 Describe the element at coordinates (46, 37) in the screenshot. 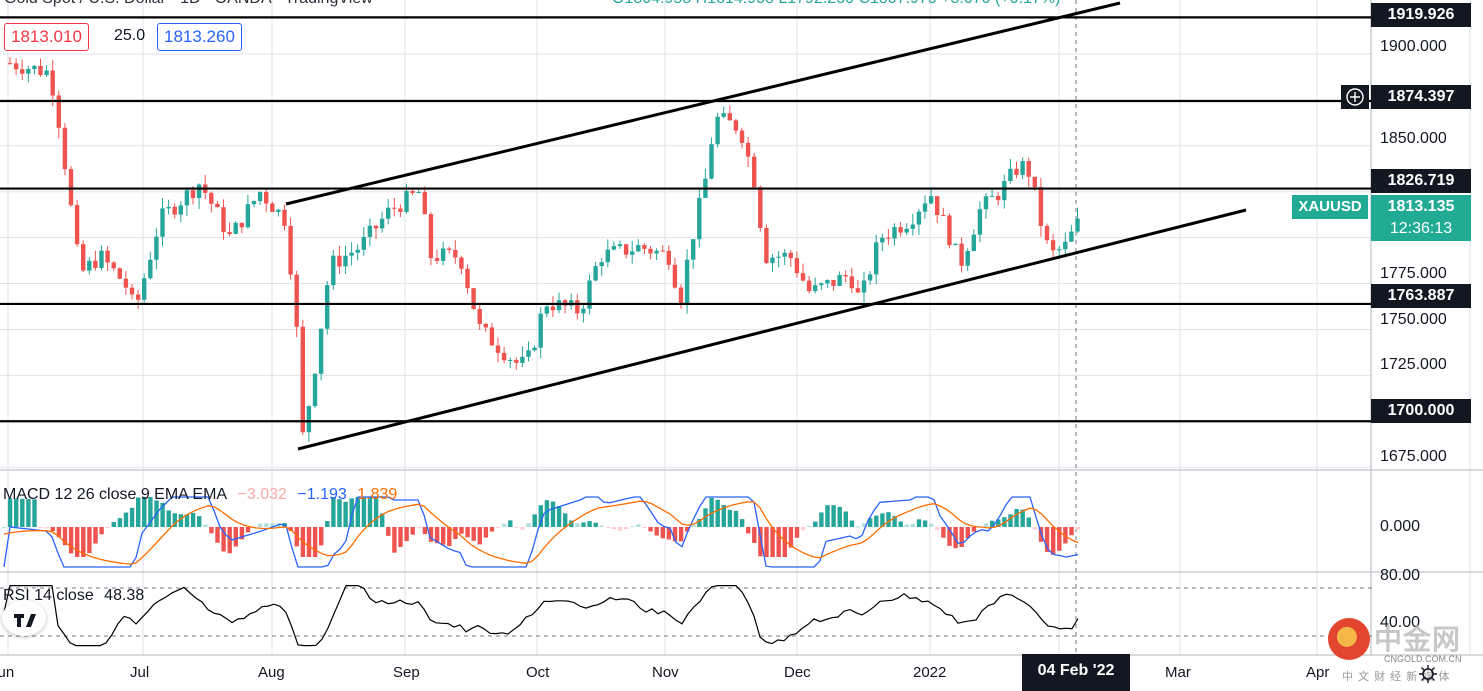

I see `sell-price-box: 1813.010` at that location.